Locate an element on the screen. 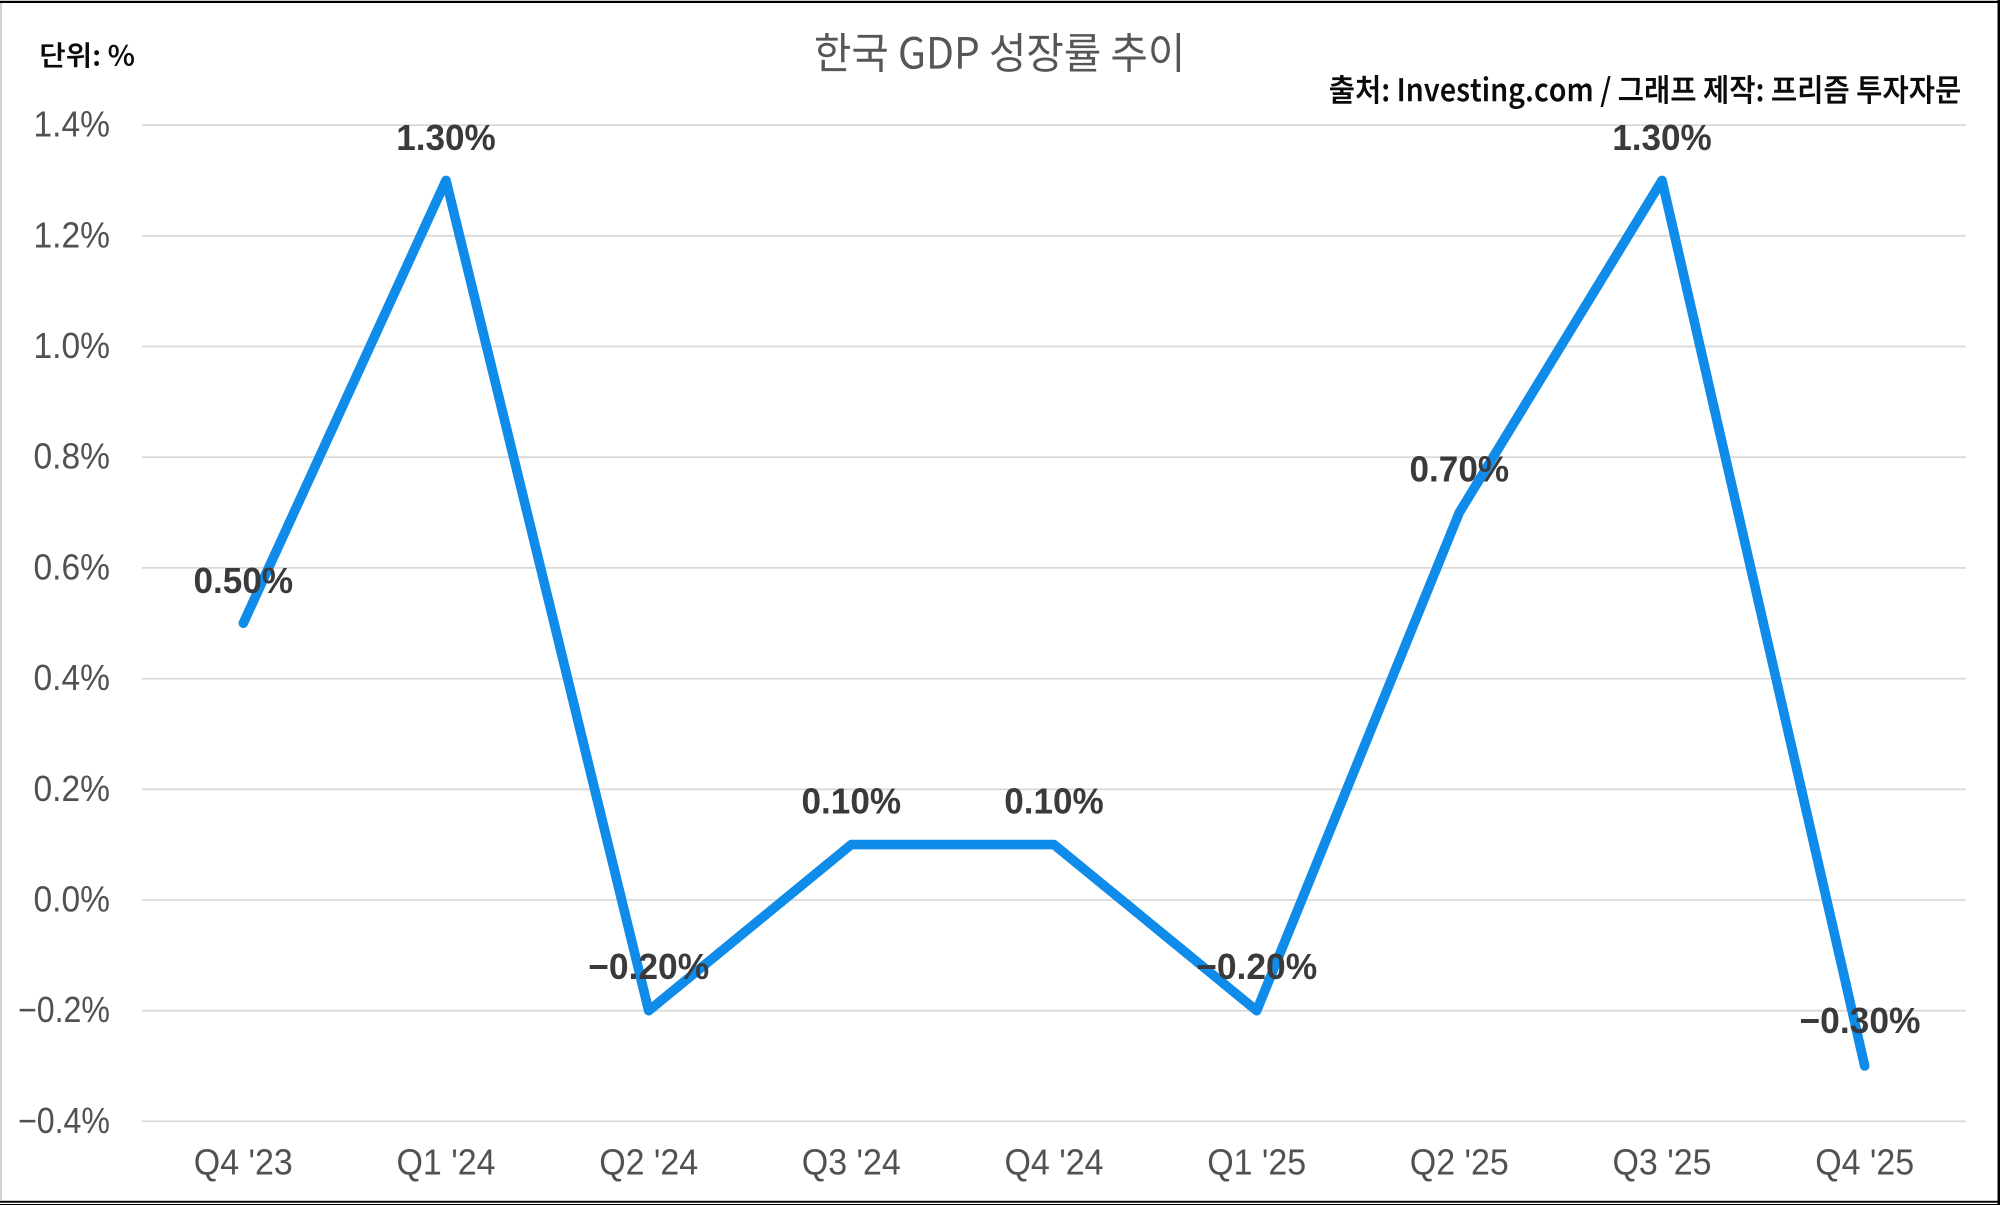  svg-text: −0.30% is located at coordinates (1860, 1020).